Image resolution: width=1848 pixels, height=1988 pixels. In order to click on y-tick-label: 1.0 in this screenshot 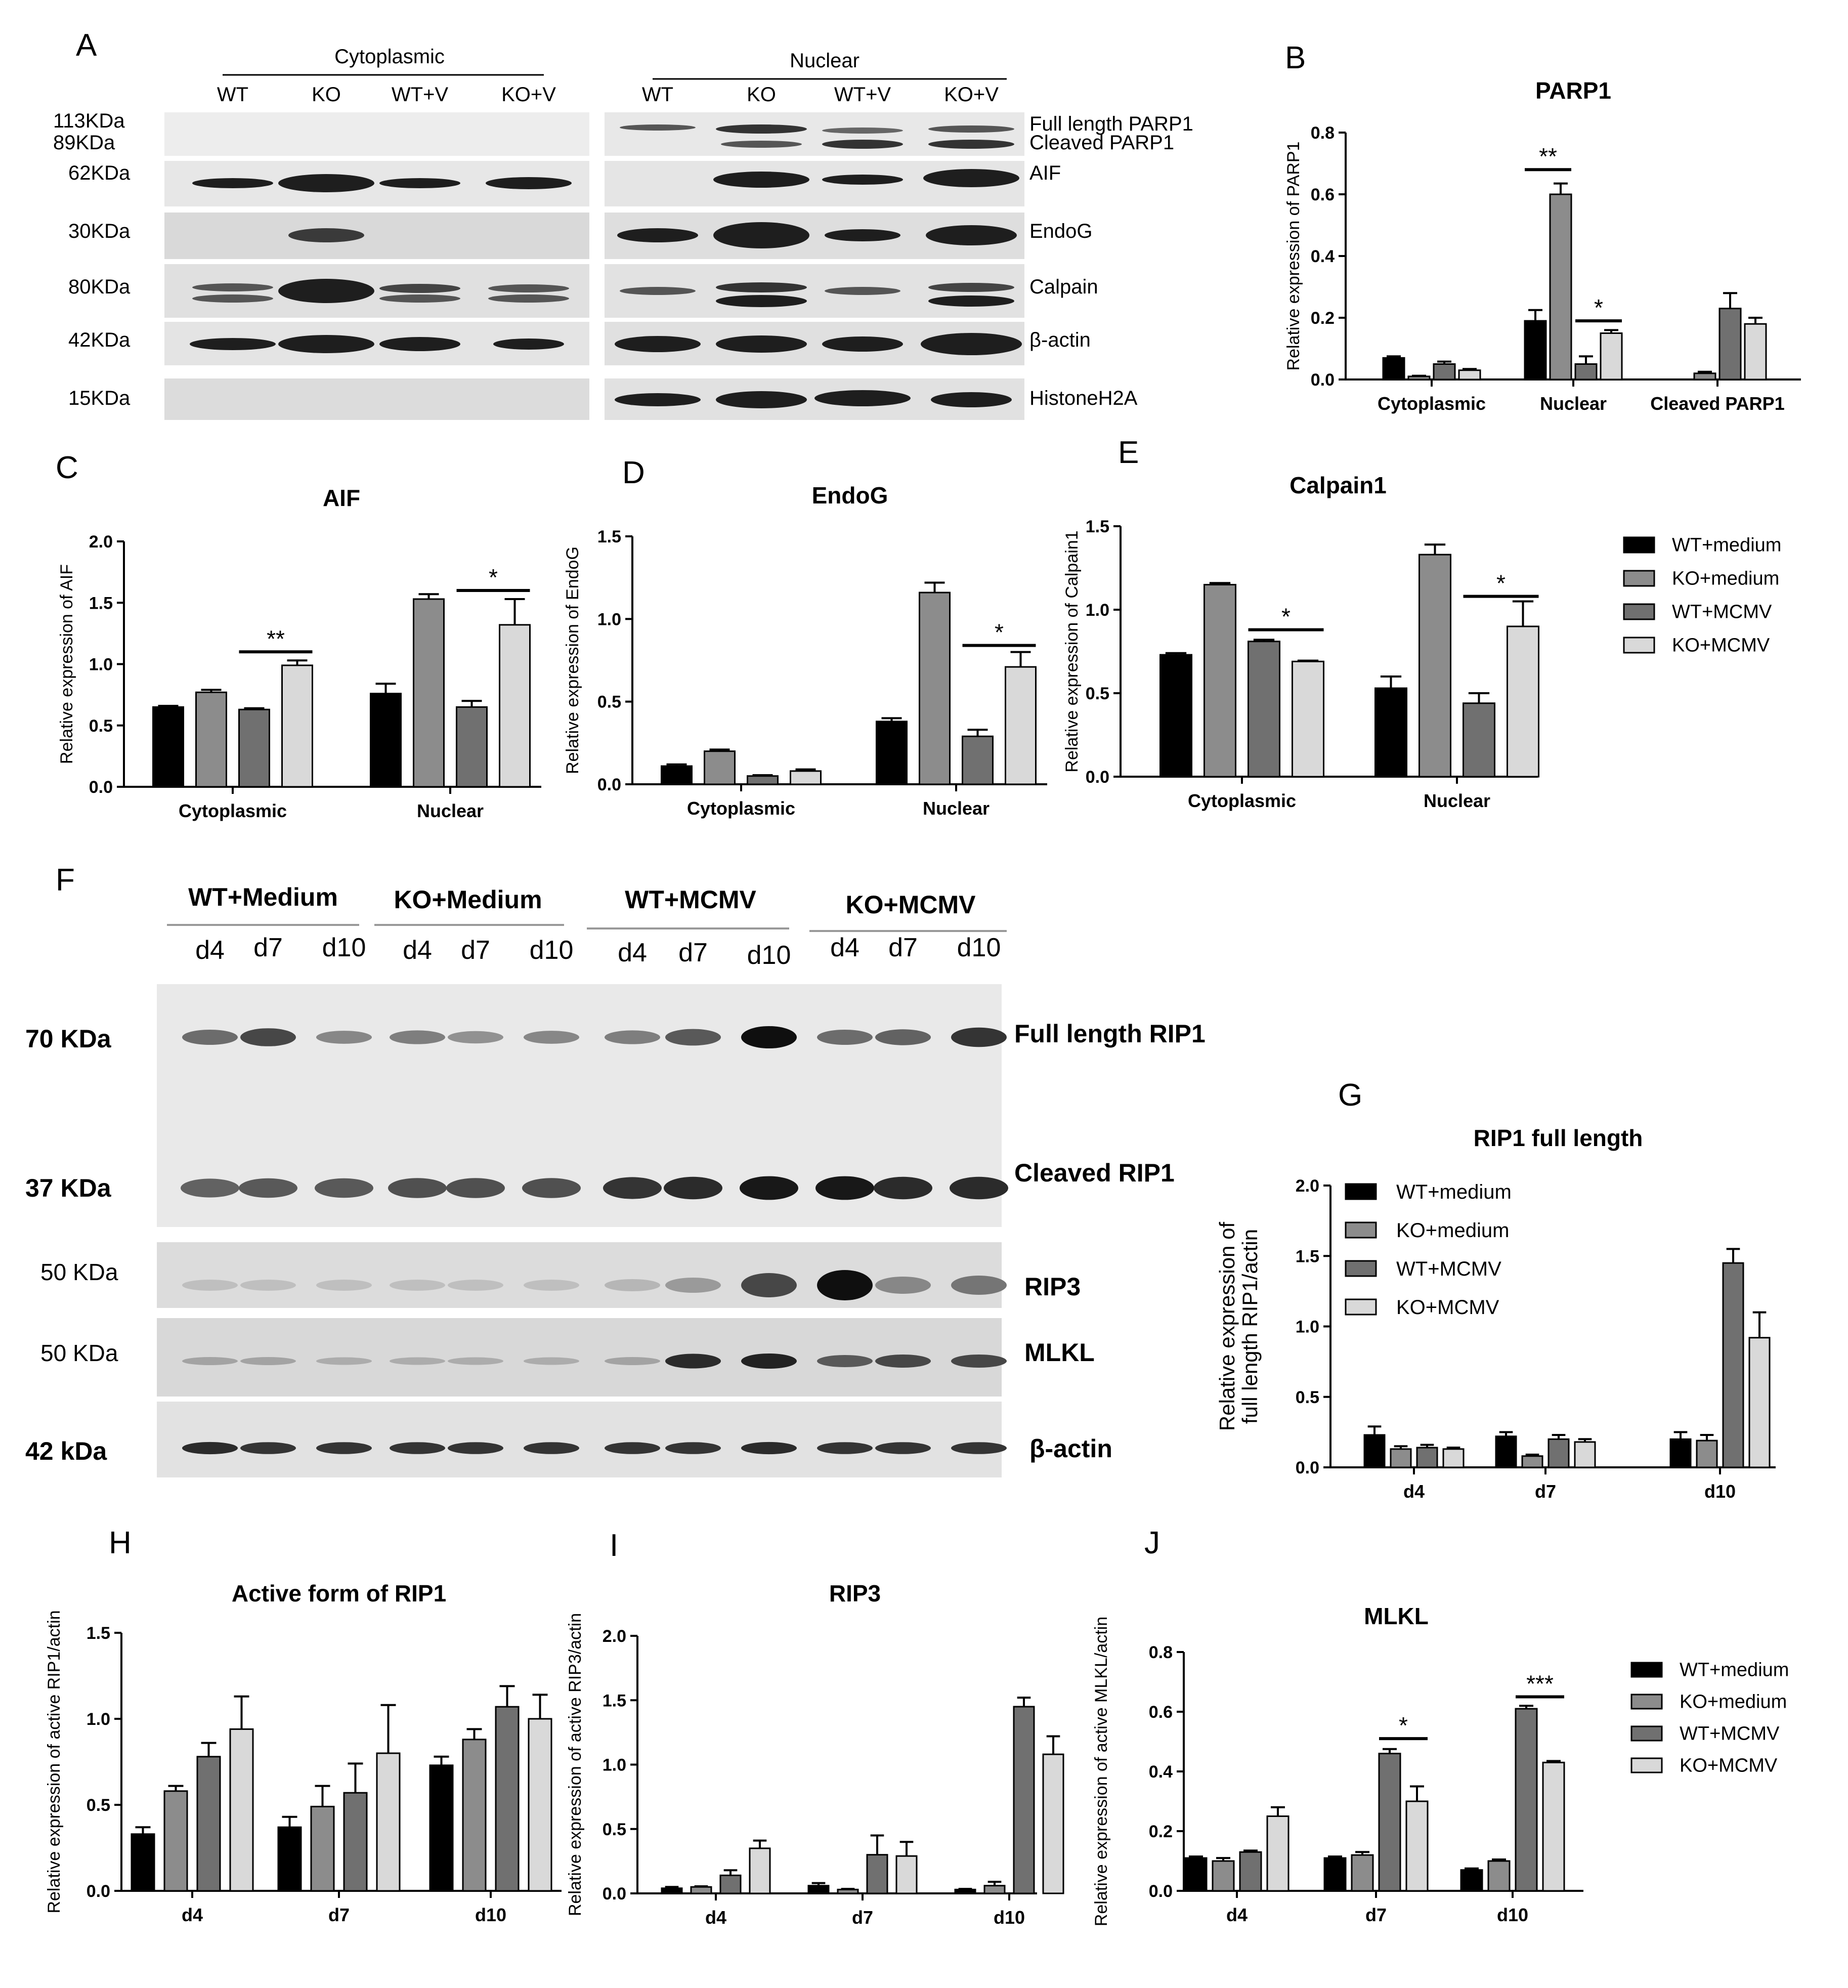, I will do `click(614, 1765)`.